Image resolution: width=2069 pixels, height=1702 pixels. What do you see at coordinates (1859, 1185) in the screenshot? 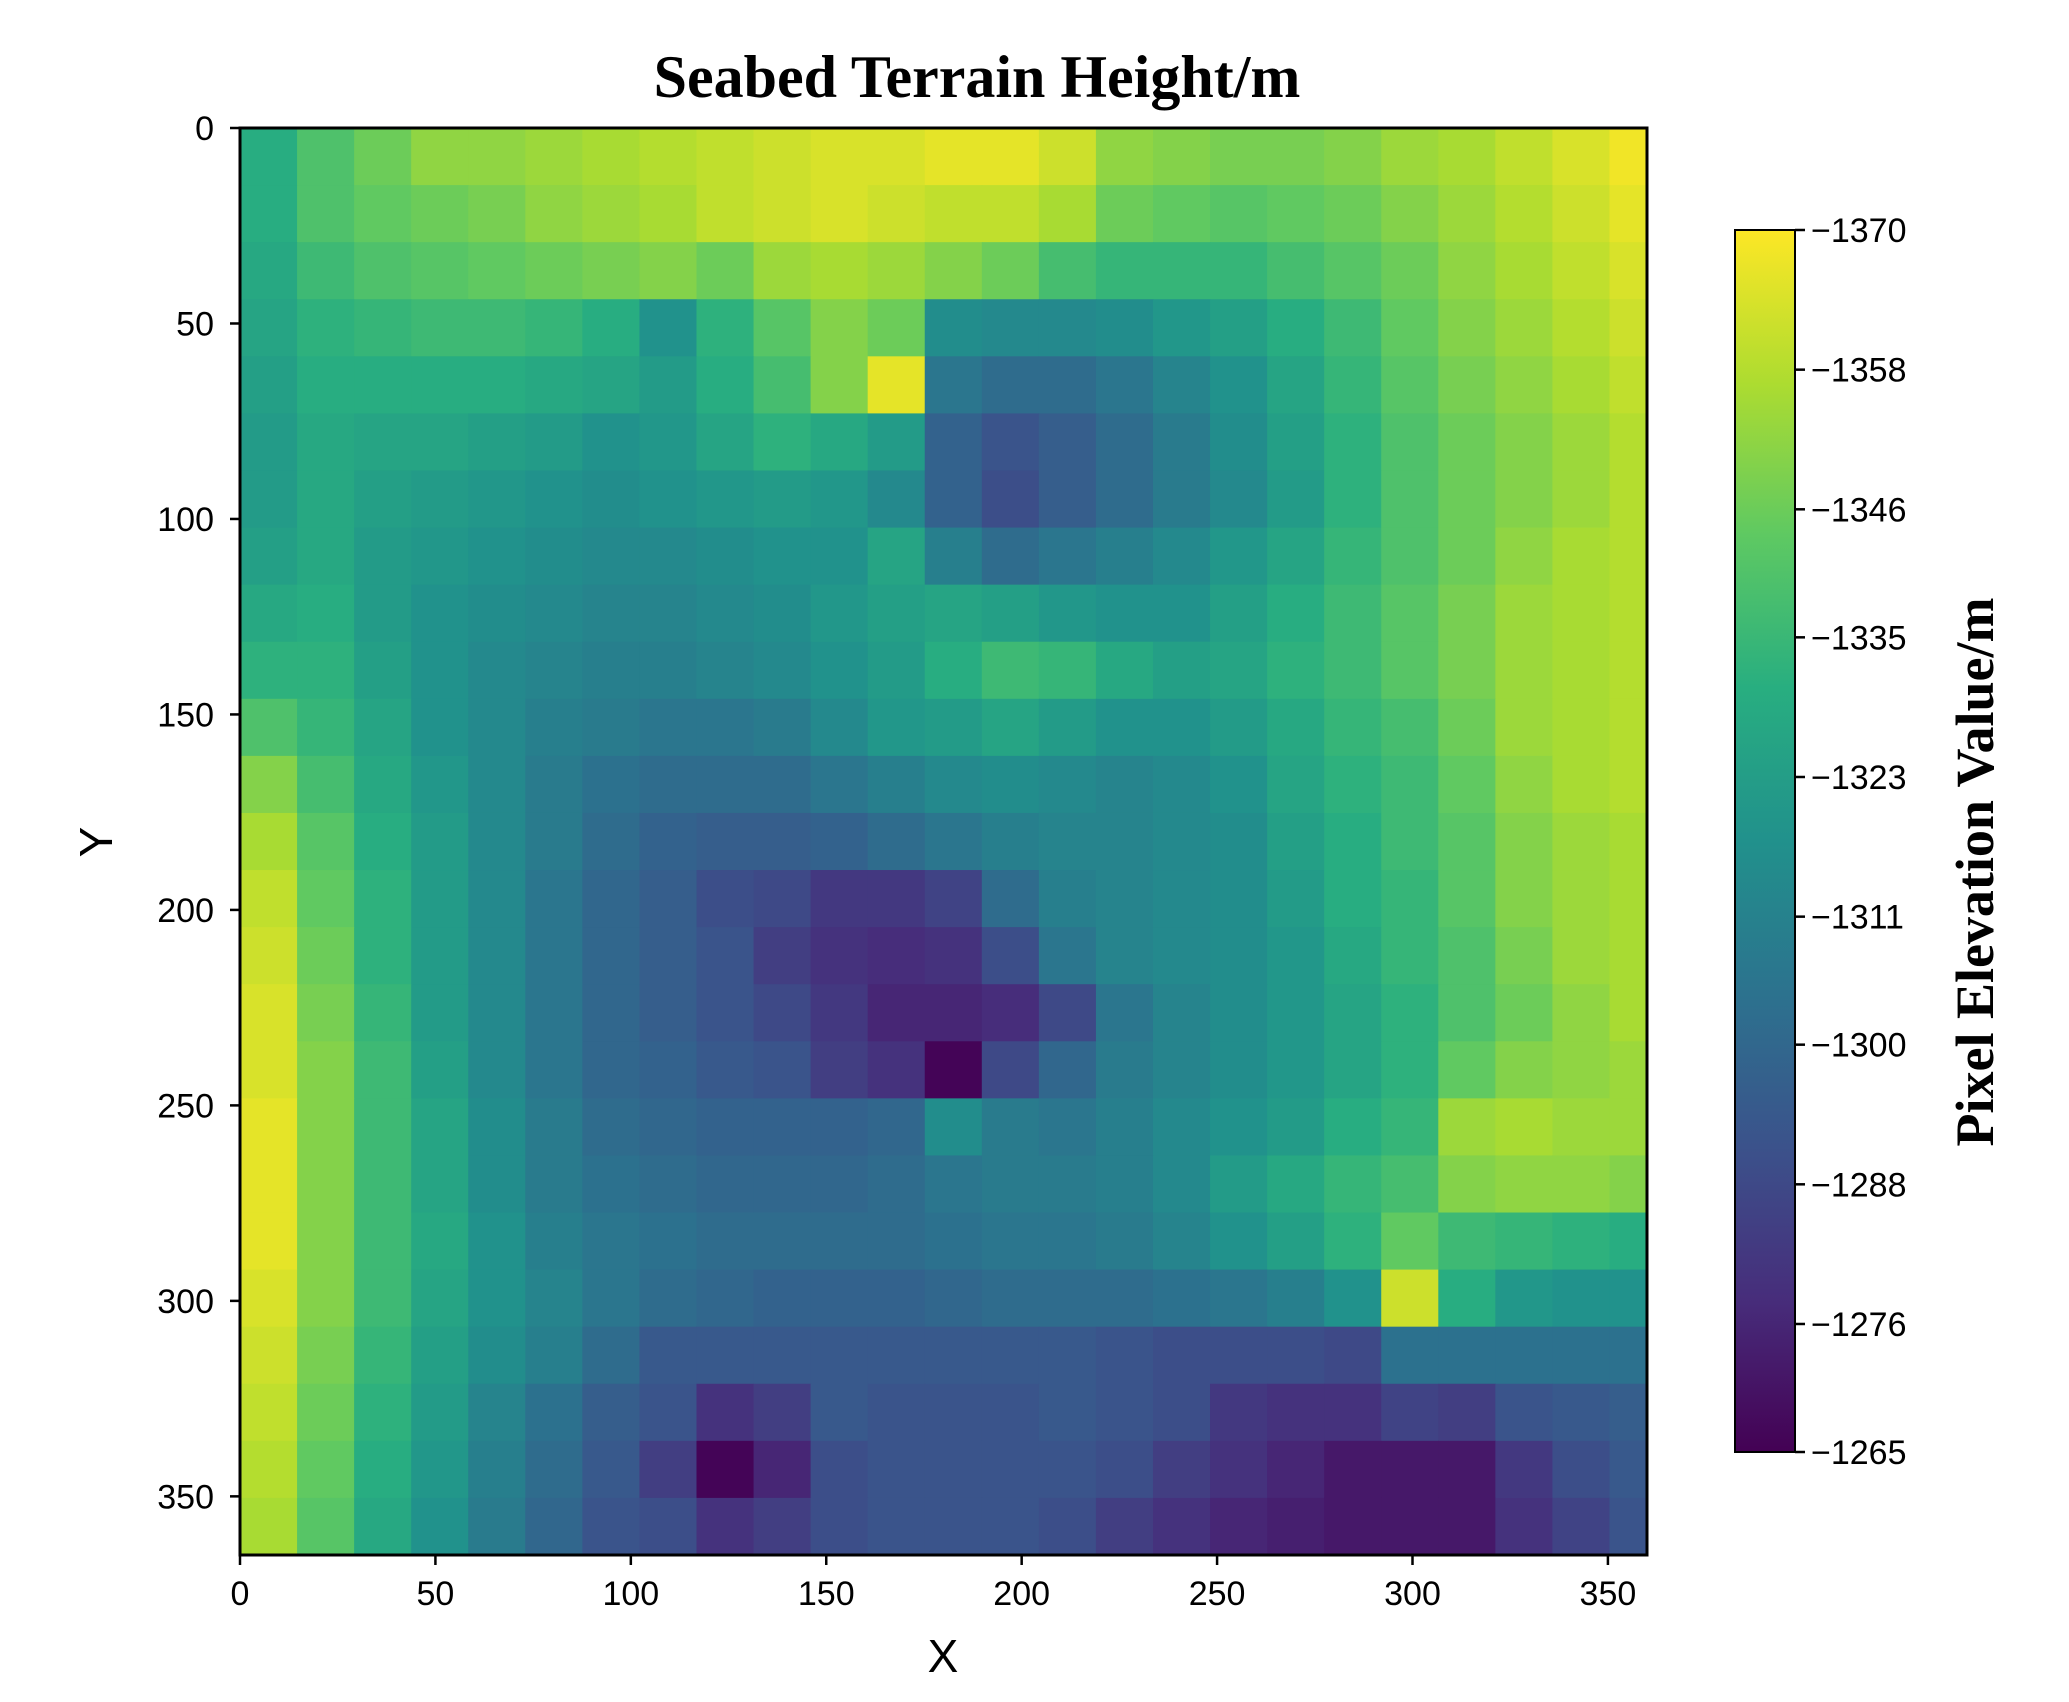
I see `colorbar-tick-label: −1288` at bounding box center [1859, 1185].